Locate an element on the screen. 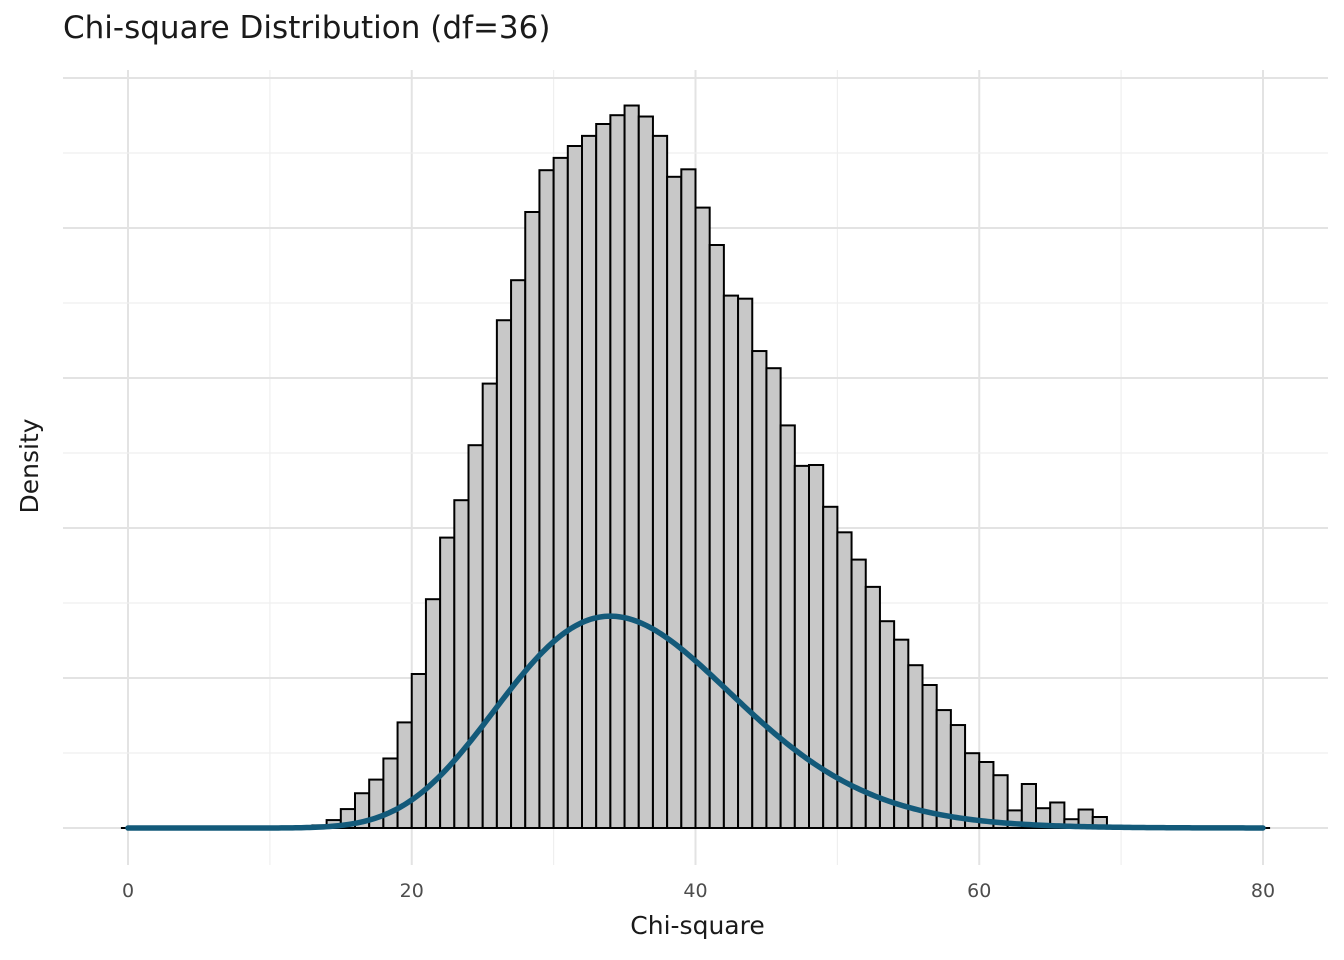  x-tick-label: 60 is located at coordinates (979, 891).